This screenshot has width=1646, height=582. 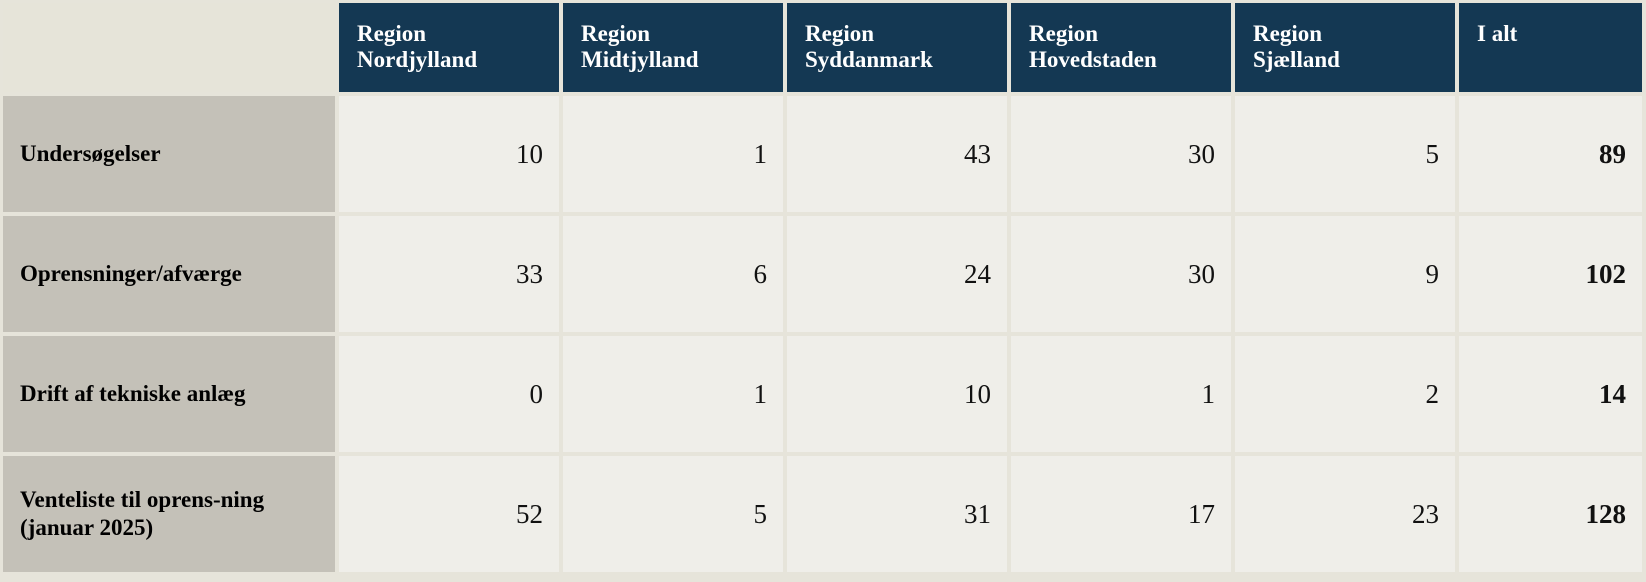 I want to click on column-header-text: Region Syddanmark, so click(x=869, y=46).